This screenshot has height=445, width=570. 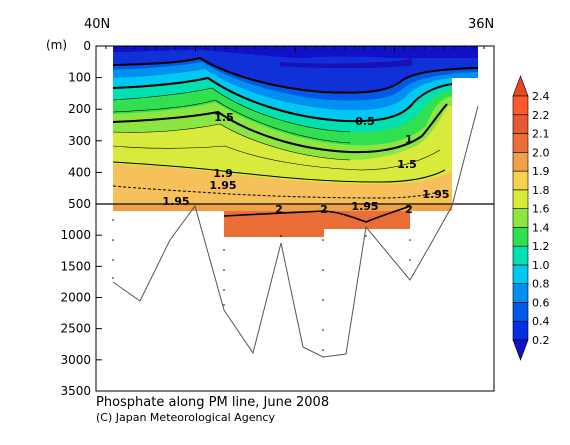 I want to click on y-axis: 0 100 200 300 400 500 1000 1500 2000 2500 3000 3500, so click(x=81, y=218).